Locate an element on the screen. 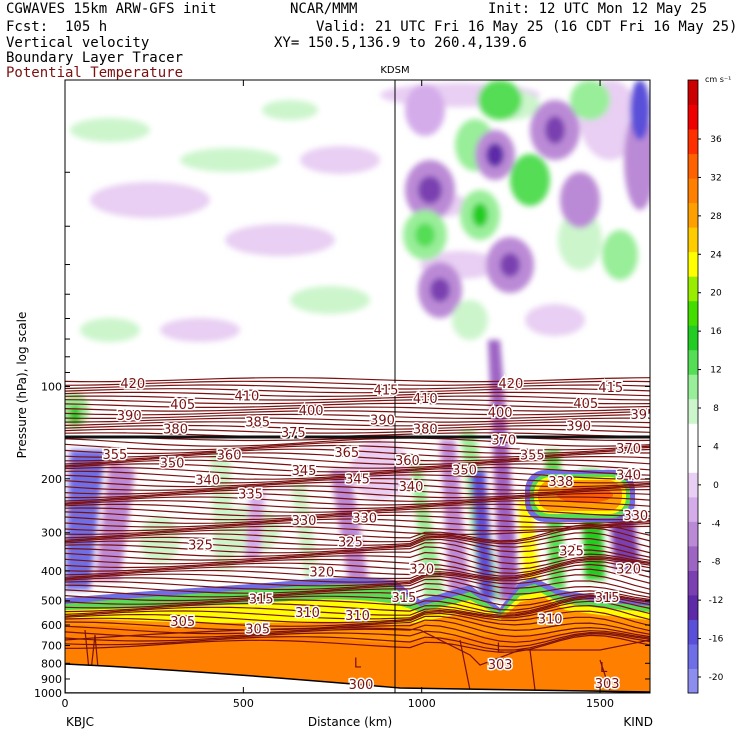  colorbar: -20 -16 -12 -8 -4 0 4 8 12 16 20 24 28 32 36 is located at coordinates (705, 386).